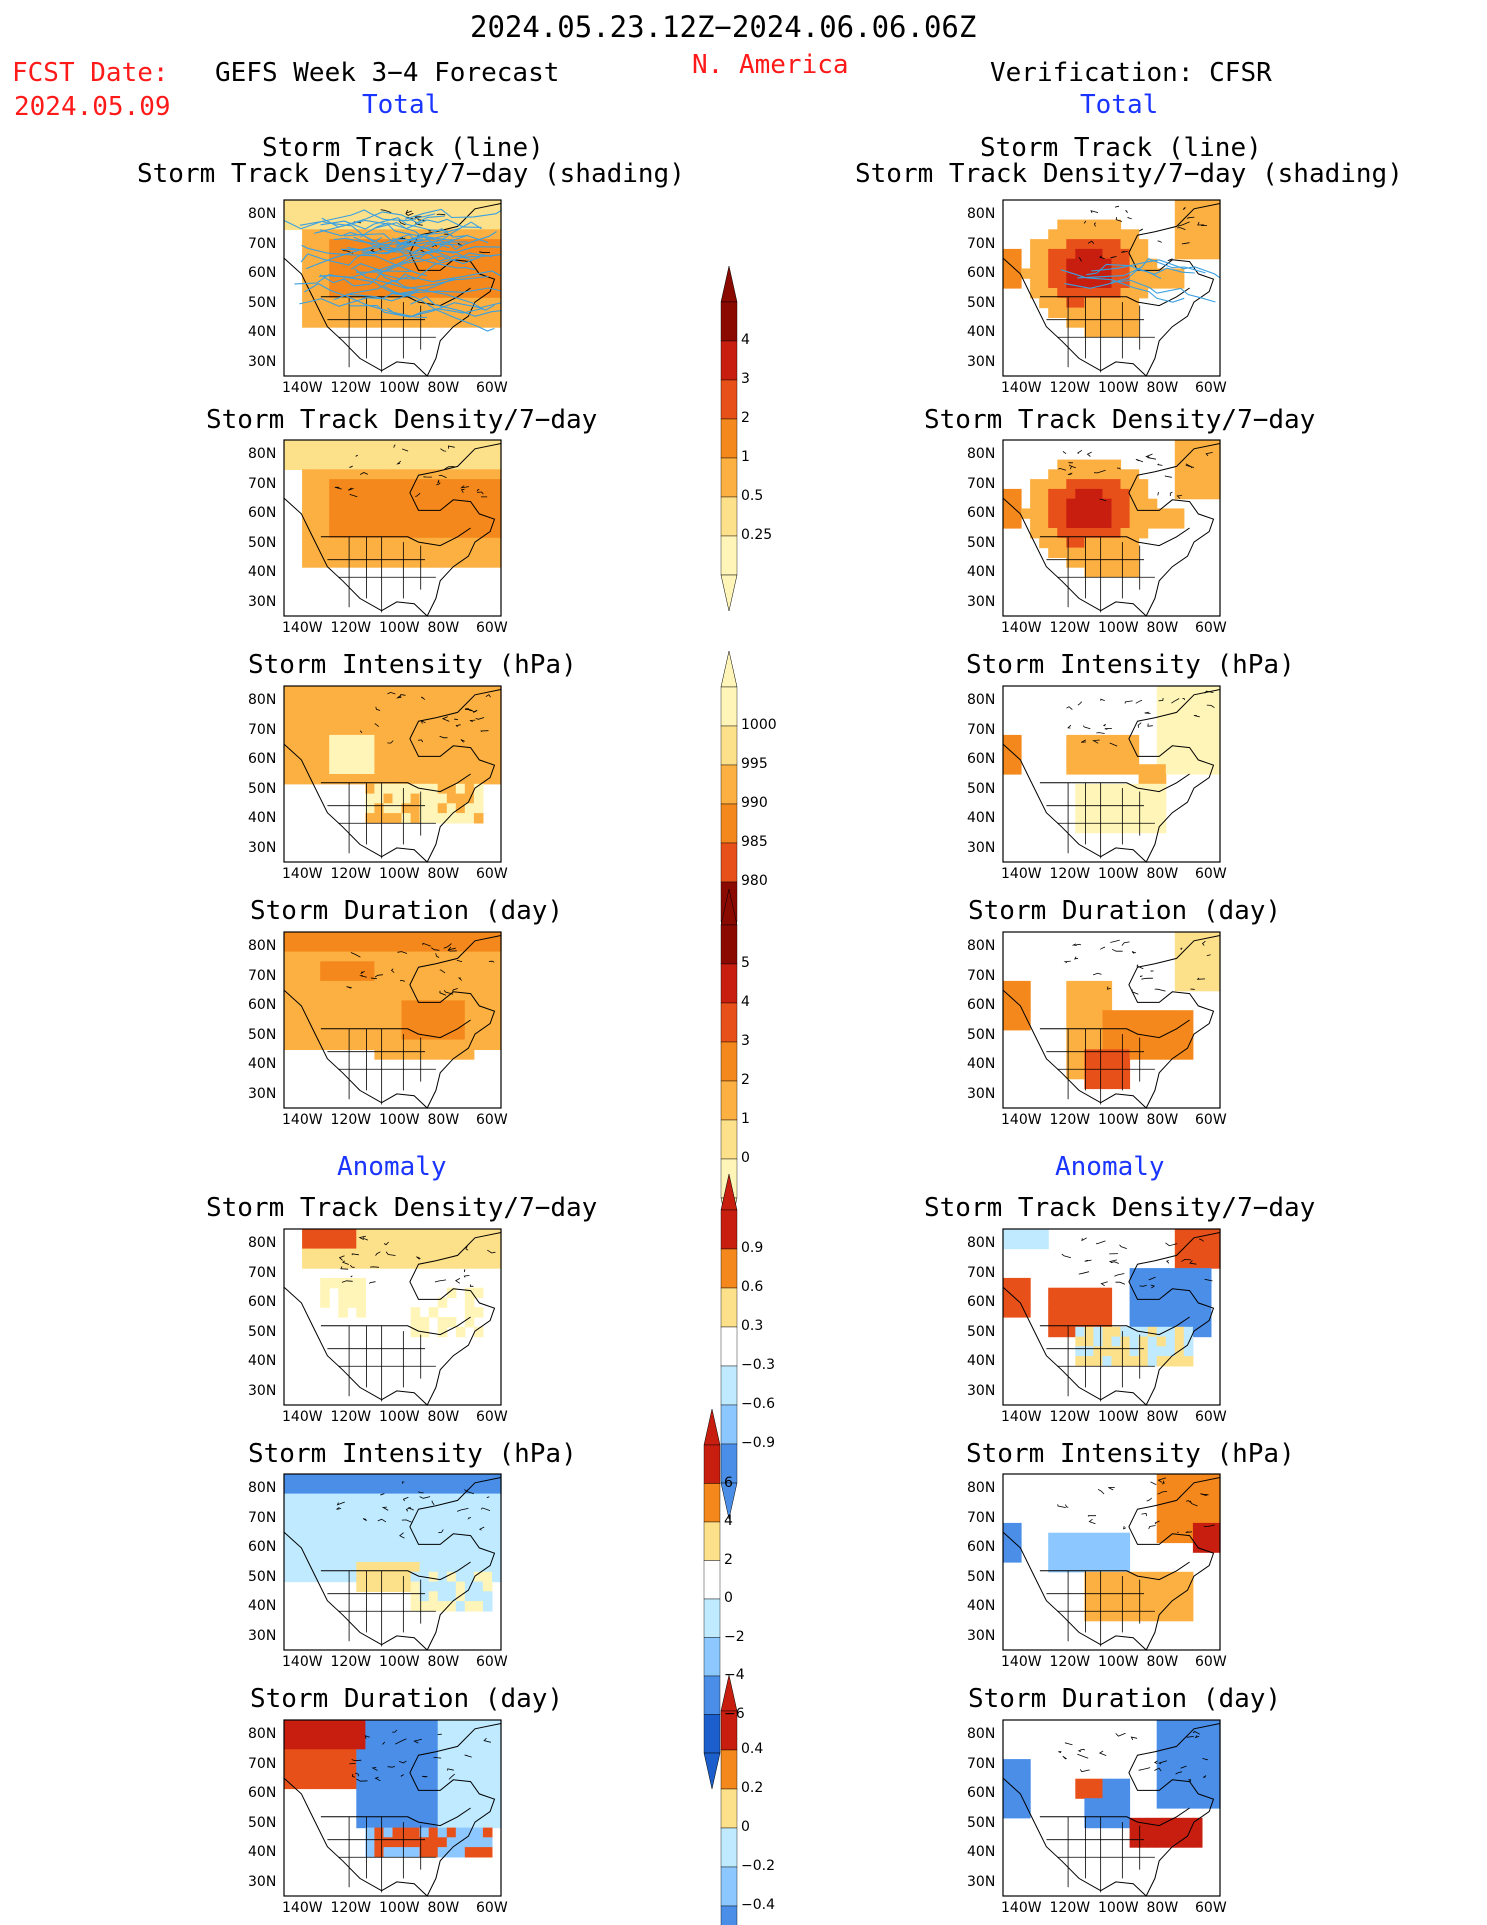  Describe the element at coordinates (981, 847) in the screenshot. I see `lat-tick-label: 30N` at that location.